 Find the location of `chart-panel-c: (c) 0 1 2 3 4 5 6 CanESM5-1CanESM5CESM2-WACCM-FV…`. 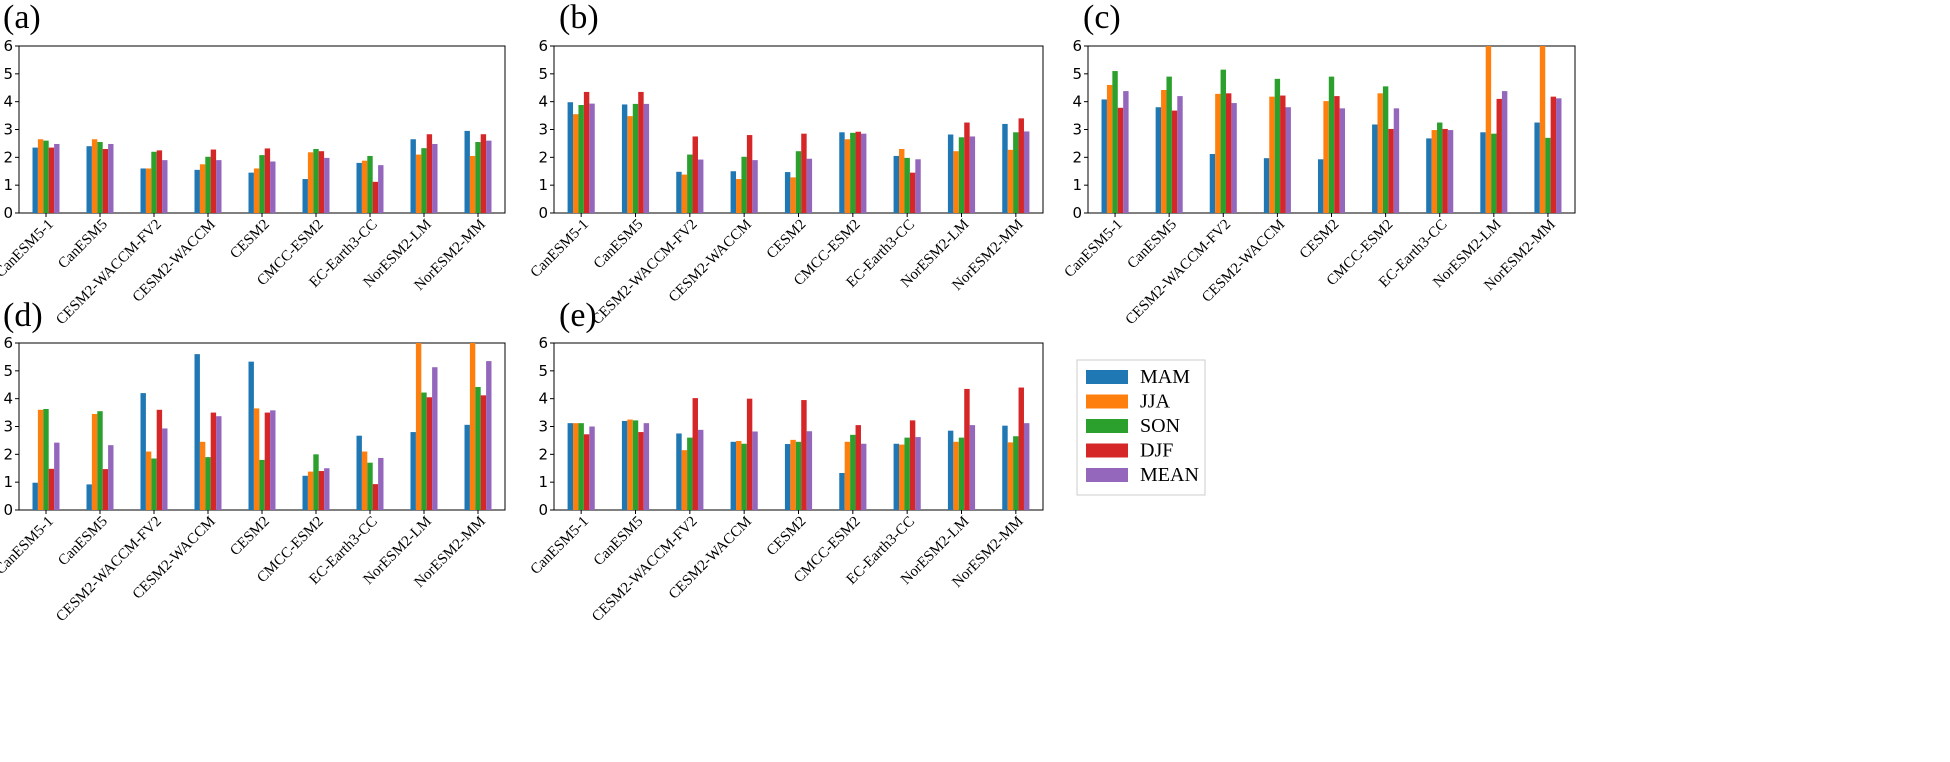

chart-panel-c: (c) 0 1 2 3 4 5 6 CanESM5-1CanESM5CESM2-WACCM-FV… is located at coordinates (1319, 164).